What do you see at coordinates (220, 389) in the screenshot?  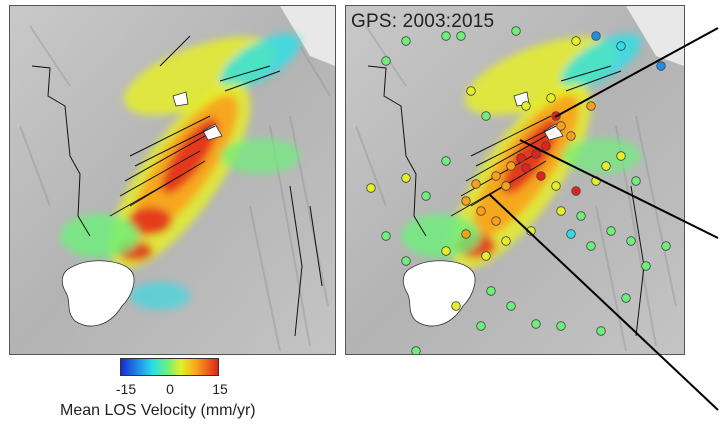 I see `colorbar-tick-max: 15` at bounding box center [220, 389].